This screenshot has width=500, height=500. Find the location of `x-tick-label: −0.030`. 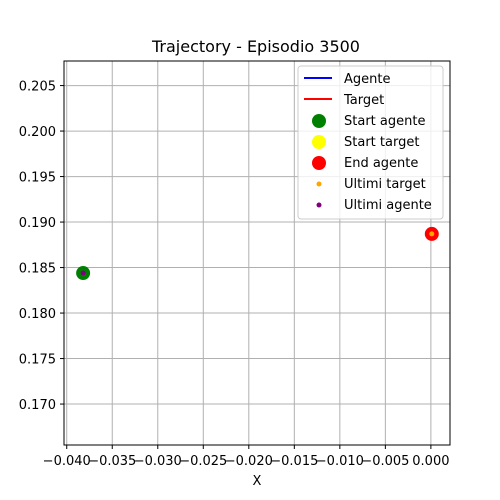

x-tick-label: −0.030 is located at coordinates (158, 461).